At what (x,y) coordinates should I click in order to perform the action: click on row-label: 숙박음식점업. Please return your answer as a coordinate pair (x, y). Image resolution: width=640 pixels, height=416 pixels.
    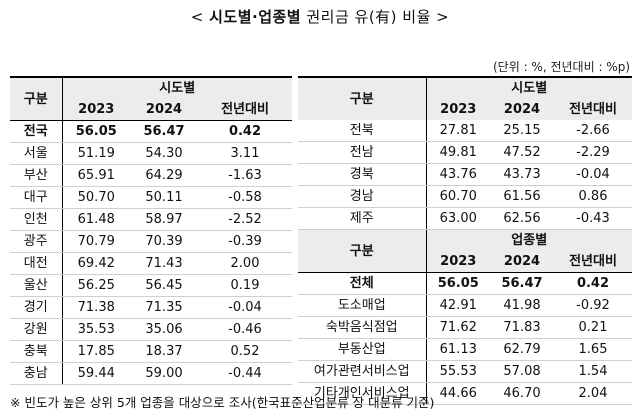
    Looking at the image, I should click on (362, 327).